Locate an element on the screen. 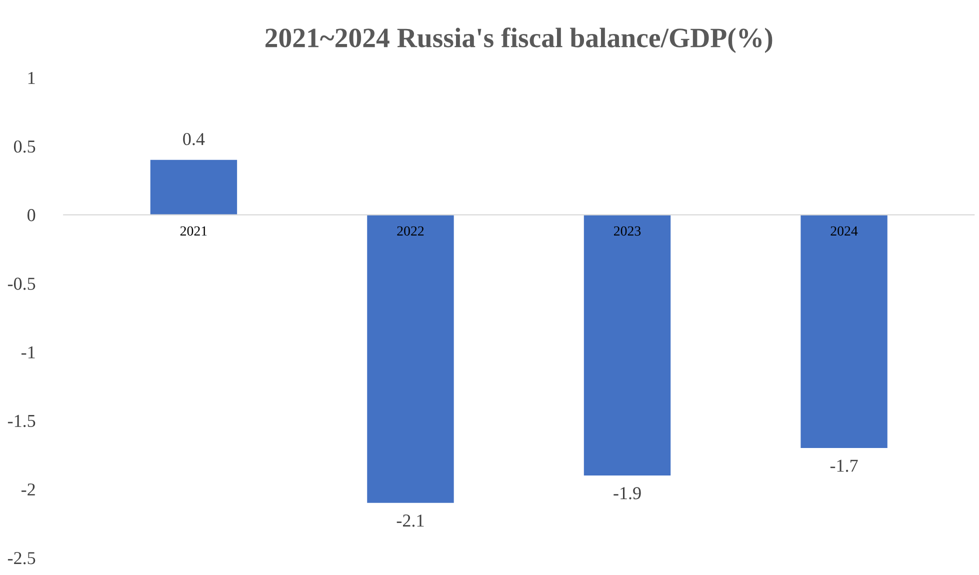  chart-title: 2021~2024 Russia's fiscal balance/GDP(%) is located at coordinates (519, 40).